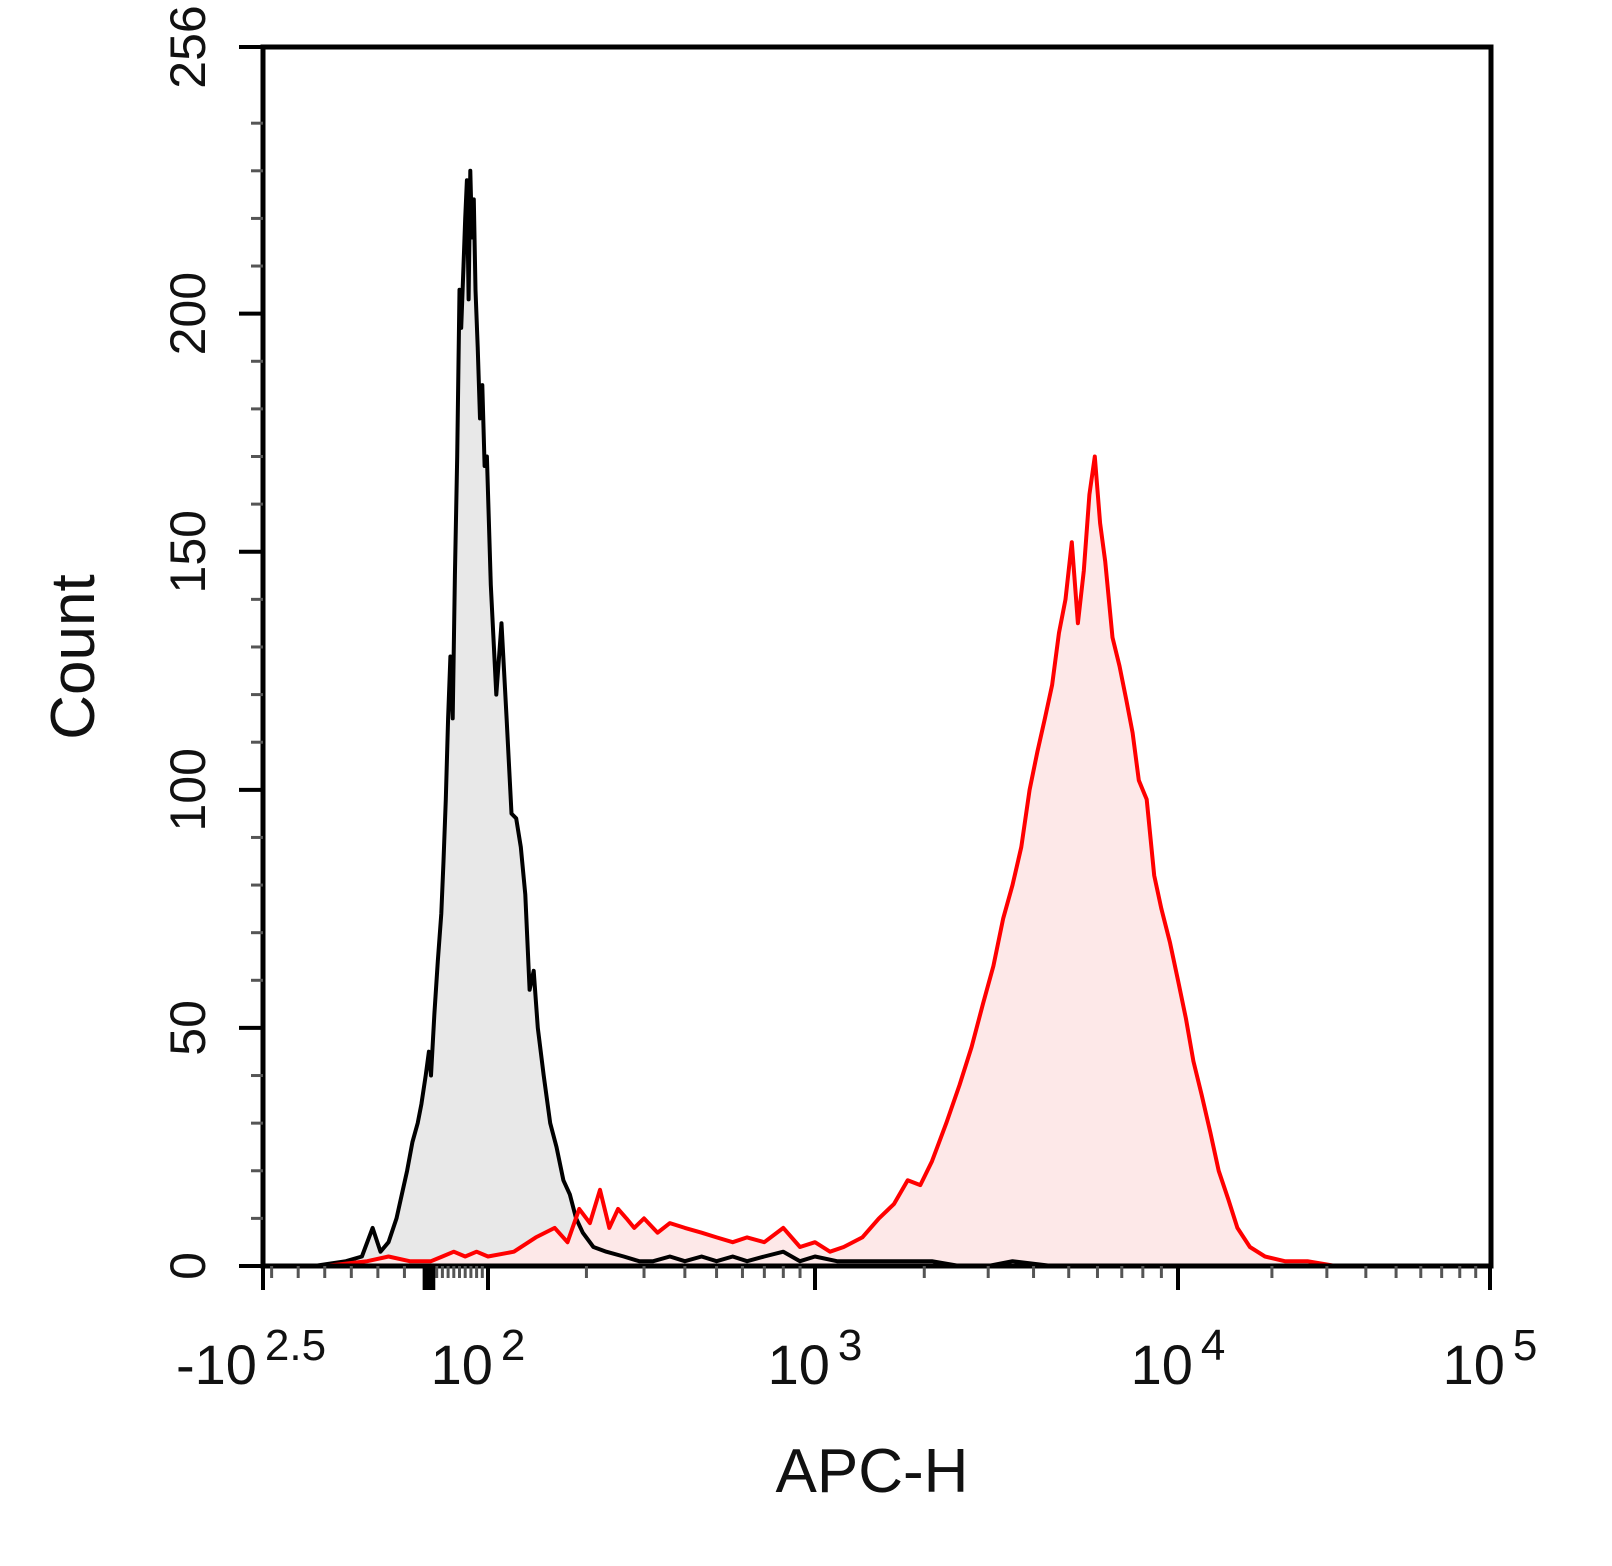 The width and height of the screenshot is (1612, 1566). I want to click on x-axis-title: APC-H, so click(872, 1471).